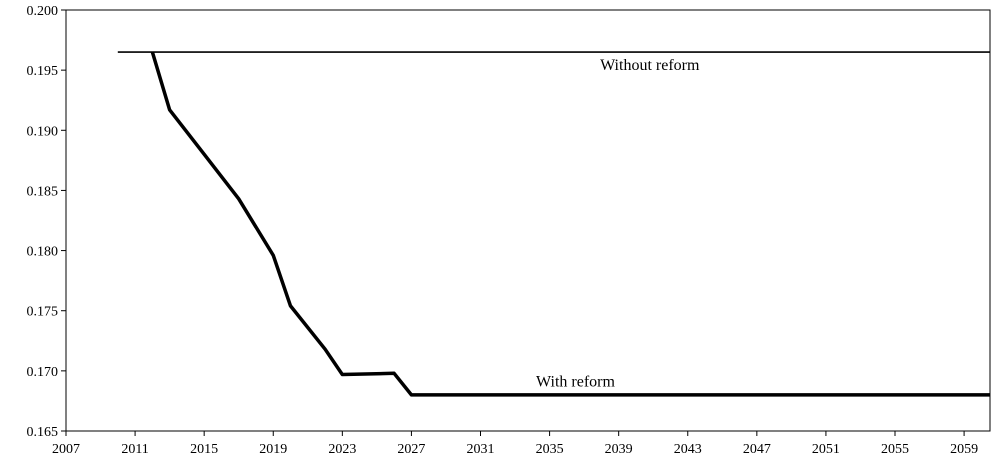 This screenshot has width=992, height=462. I want to click on y-tick-label: 0.200, so click(43, 11).